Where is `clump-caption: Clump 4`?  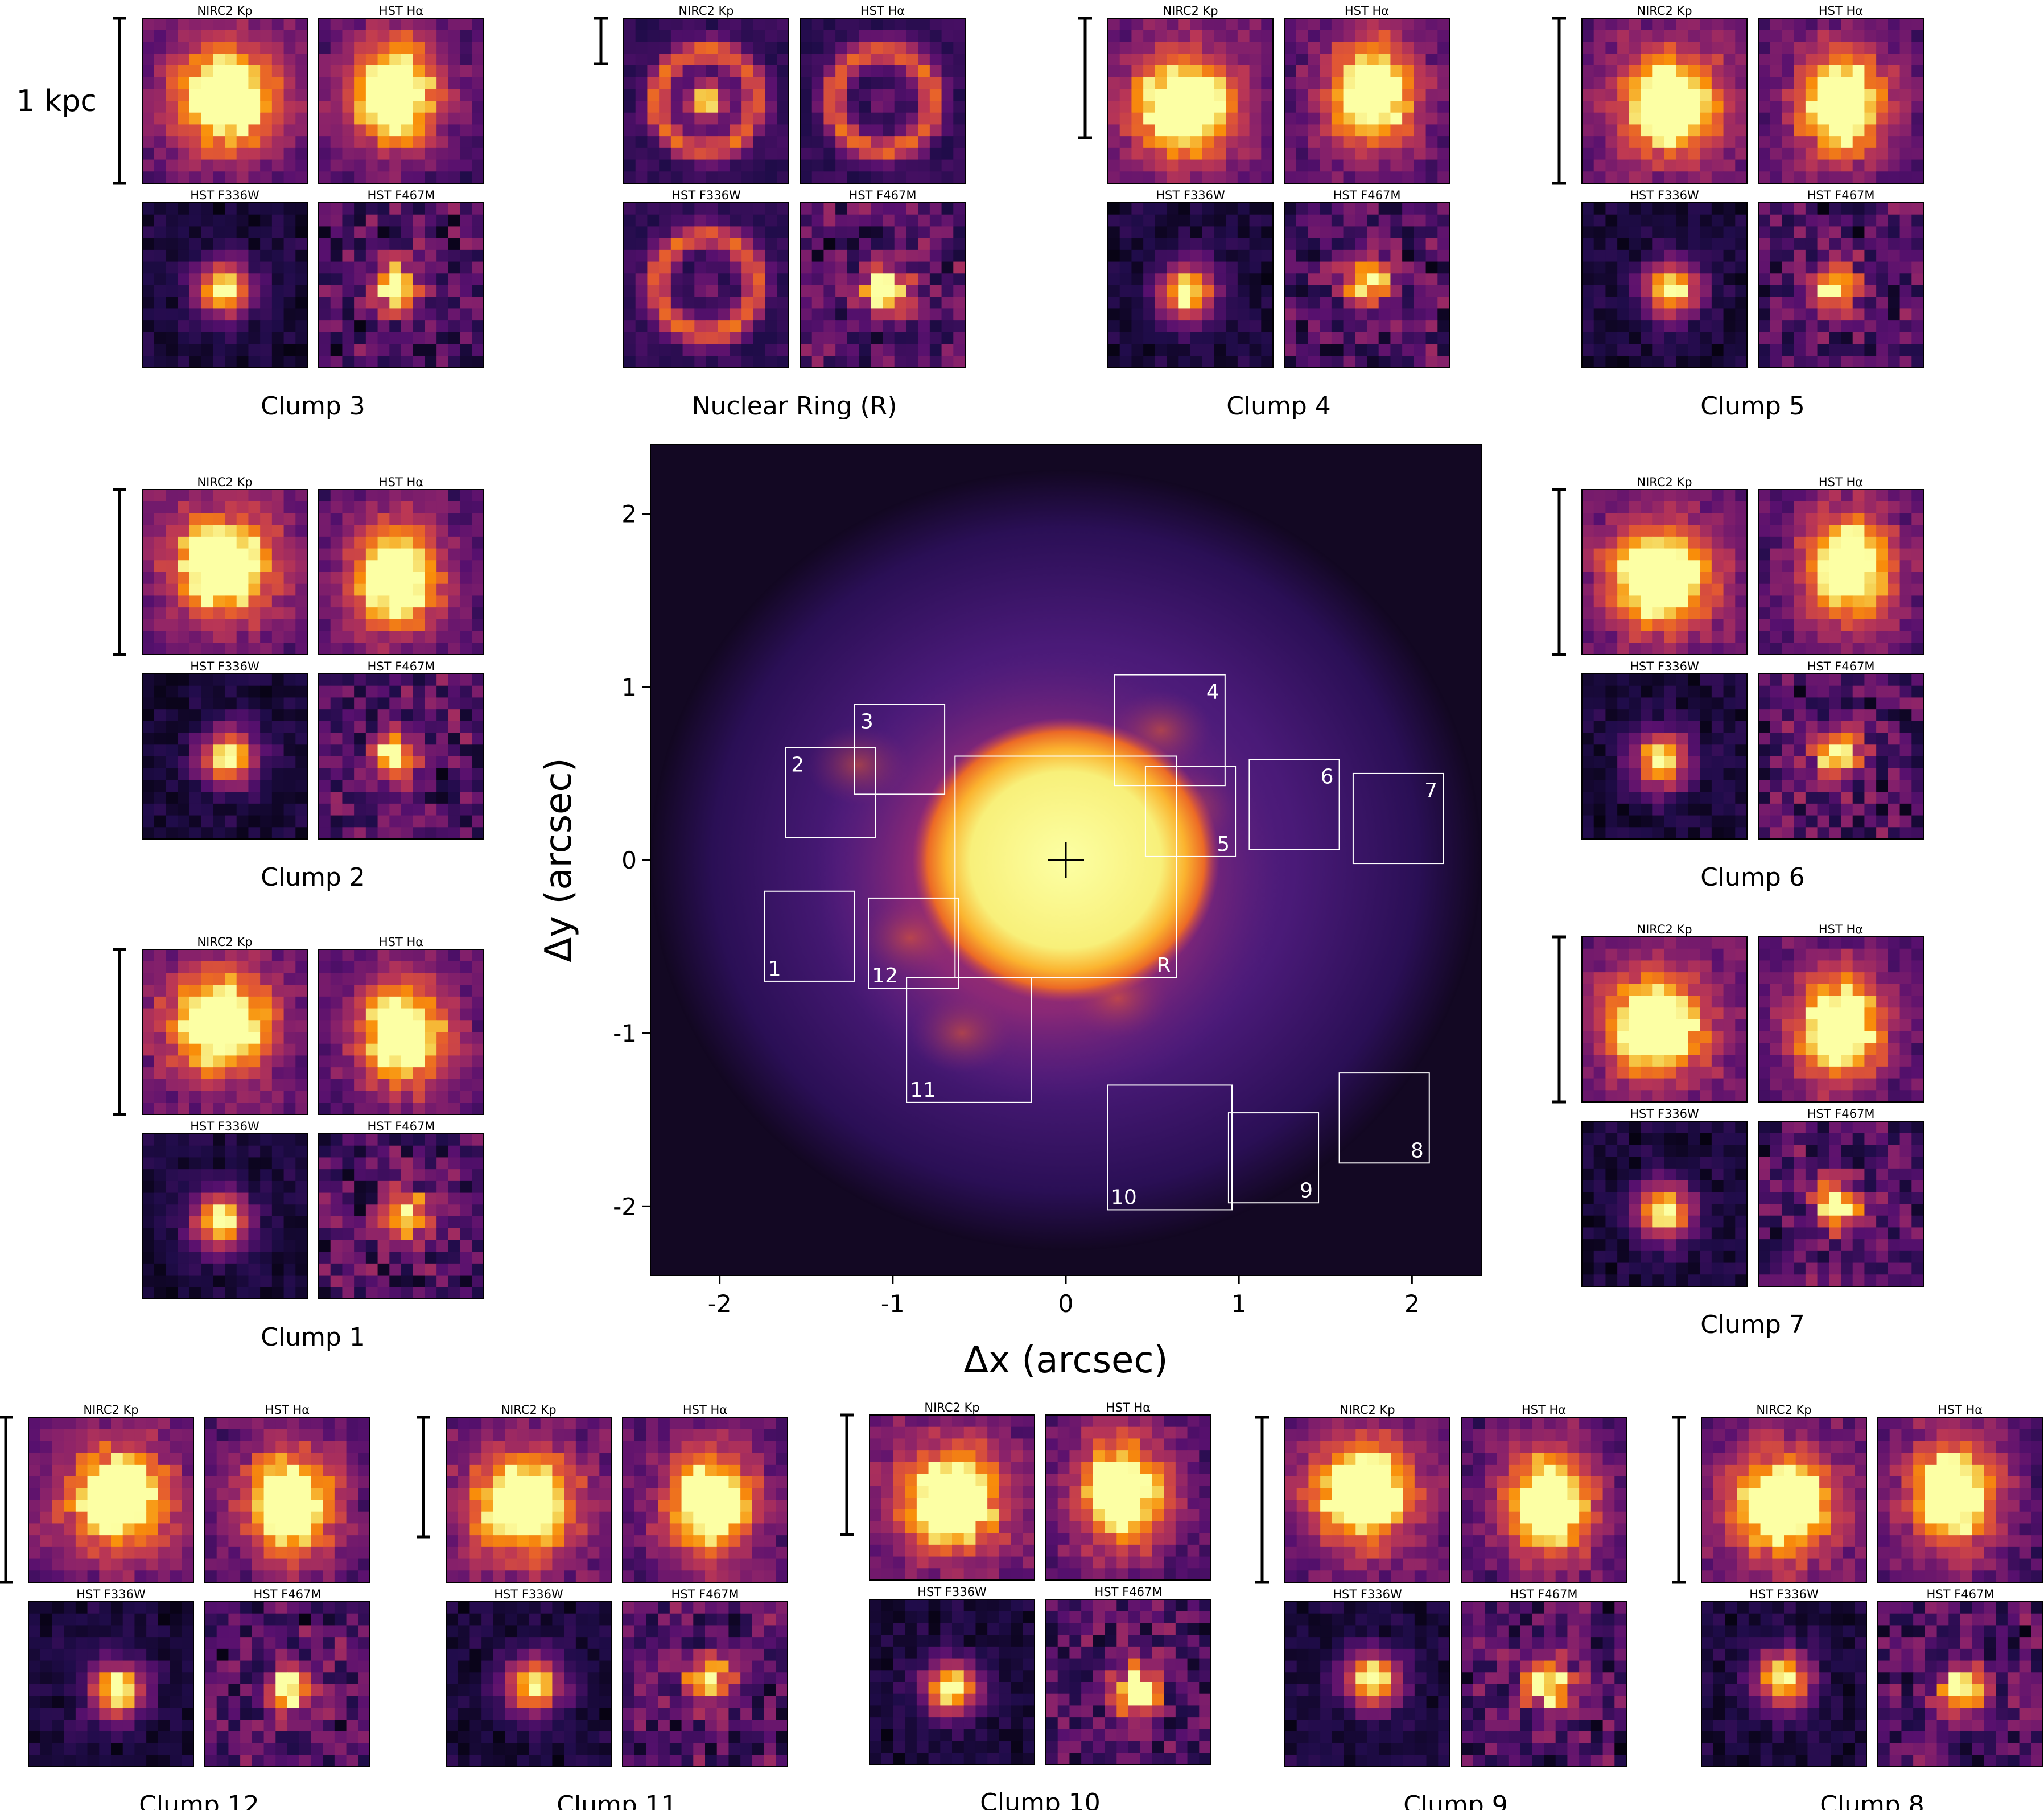 clump-caption: Clump 4 is located at coordinates (1278, 406).